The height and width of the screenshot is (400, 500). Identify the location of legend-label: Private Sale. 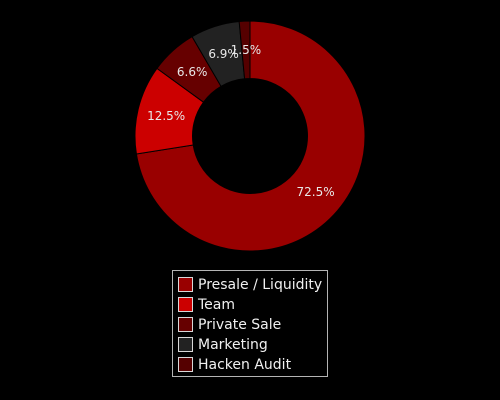
(239, 325).